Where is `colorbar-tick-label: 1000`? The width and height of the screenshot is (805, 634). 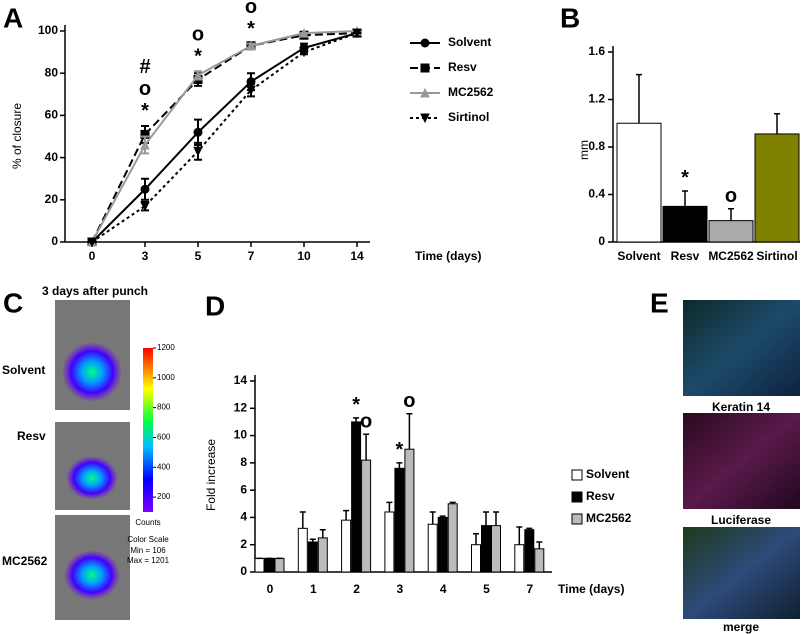
colorbar-tick-label: 1000 is located at coordinates (166, 377).